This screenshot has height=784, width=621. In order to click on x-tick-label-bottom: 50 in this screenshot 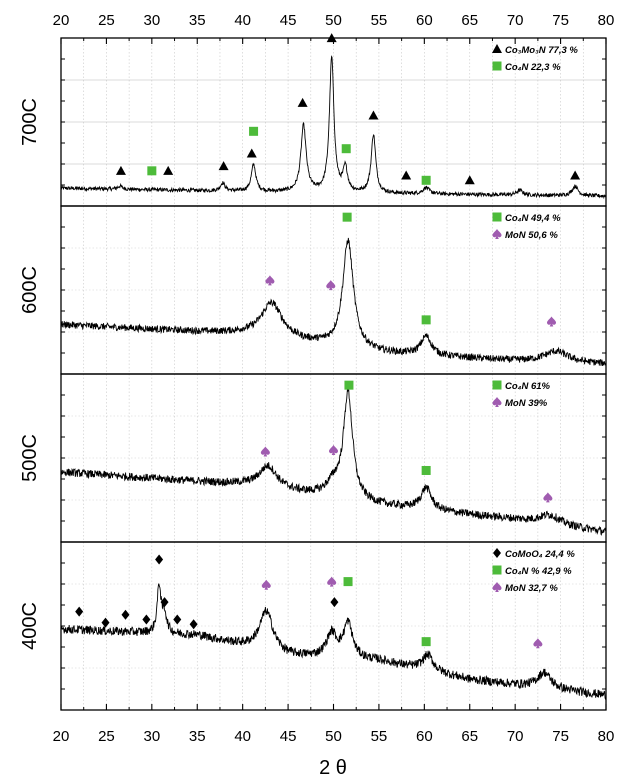, I will do `click(333, 736)`.